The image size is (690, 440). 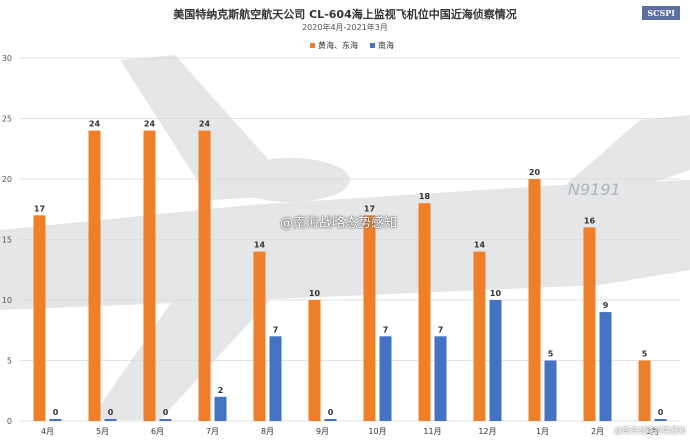 I want to click on x-tick-label: 1月, so click(x=542, y=431).